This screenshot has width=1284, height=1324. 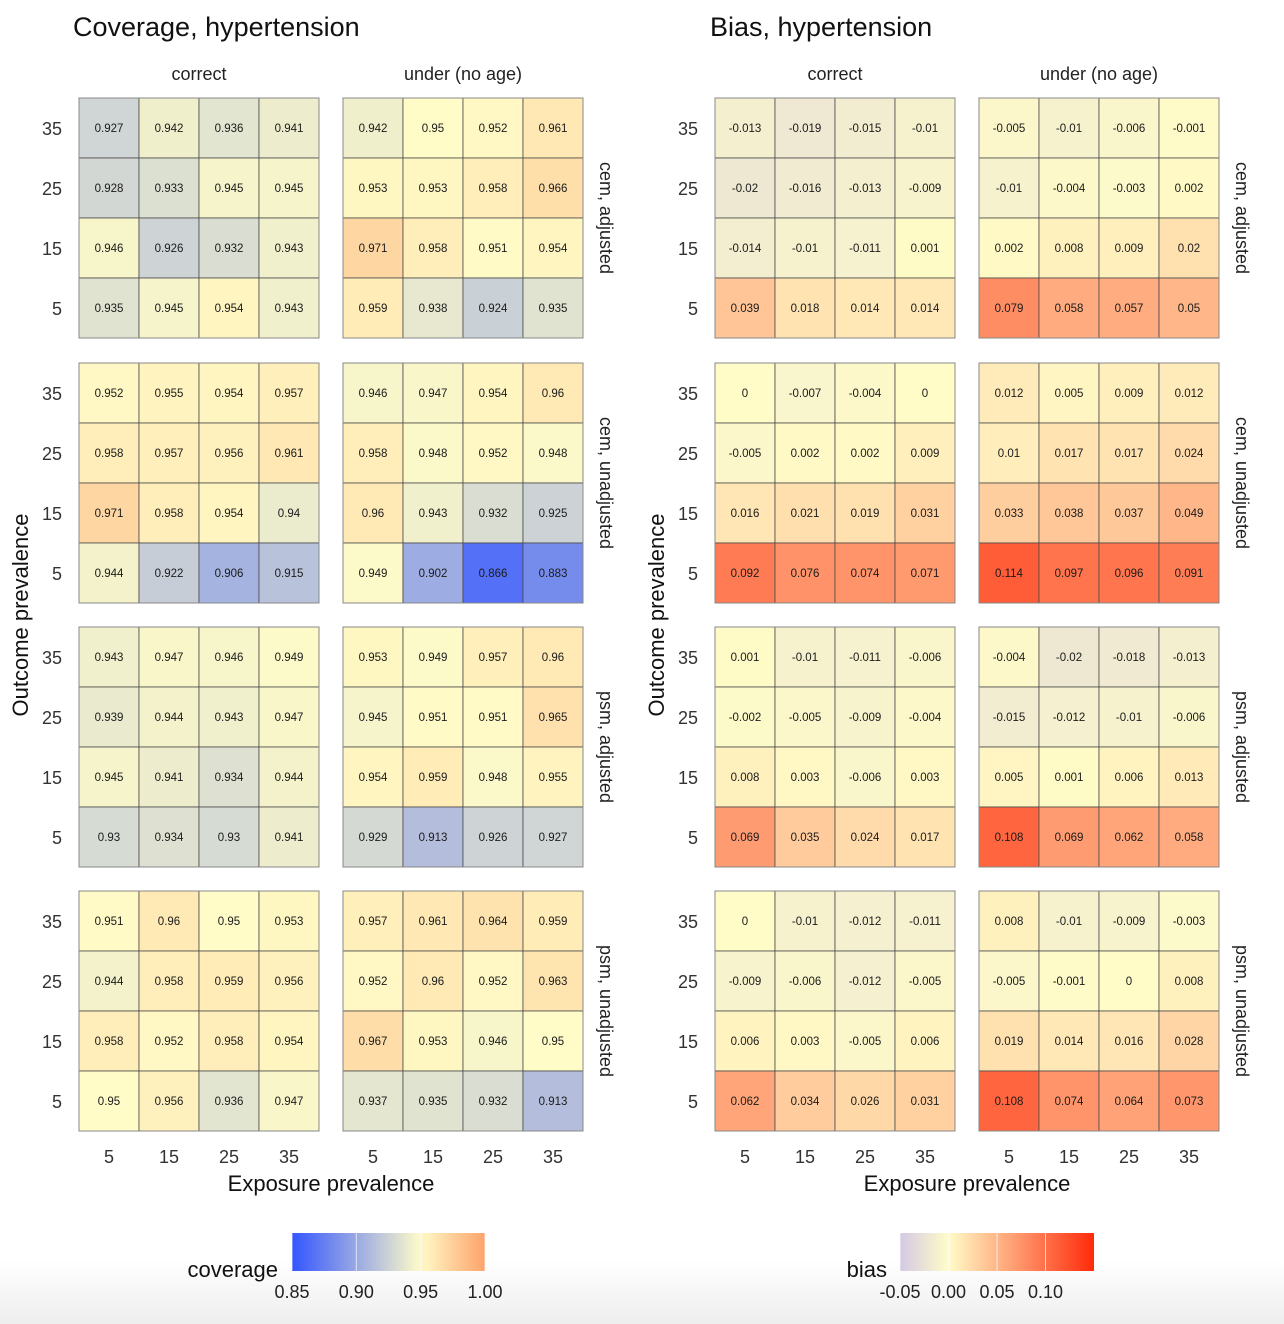 I want to click on cell-value-label: 0.93, so click(x=109, y=838).